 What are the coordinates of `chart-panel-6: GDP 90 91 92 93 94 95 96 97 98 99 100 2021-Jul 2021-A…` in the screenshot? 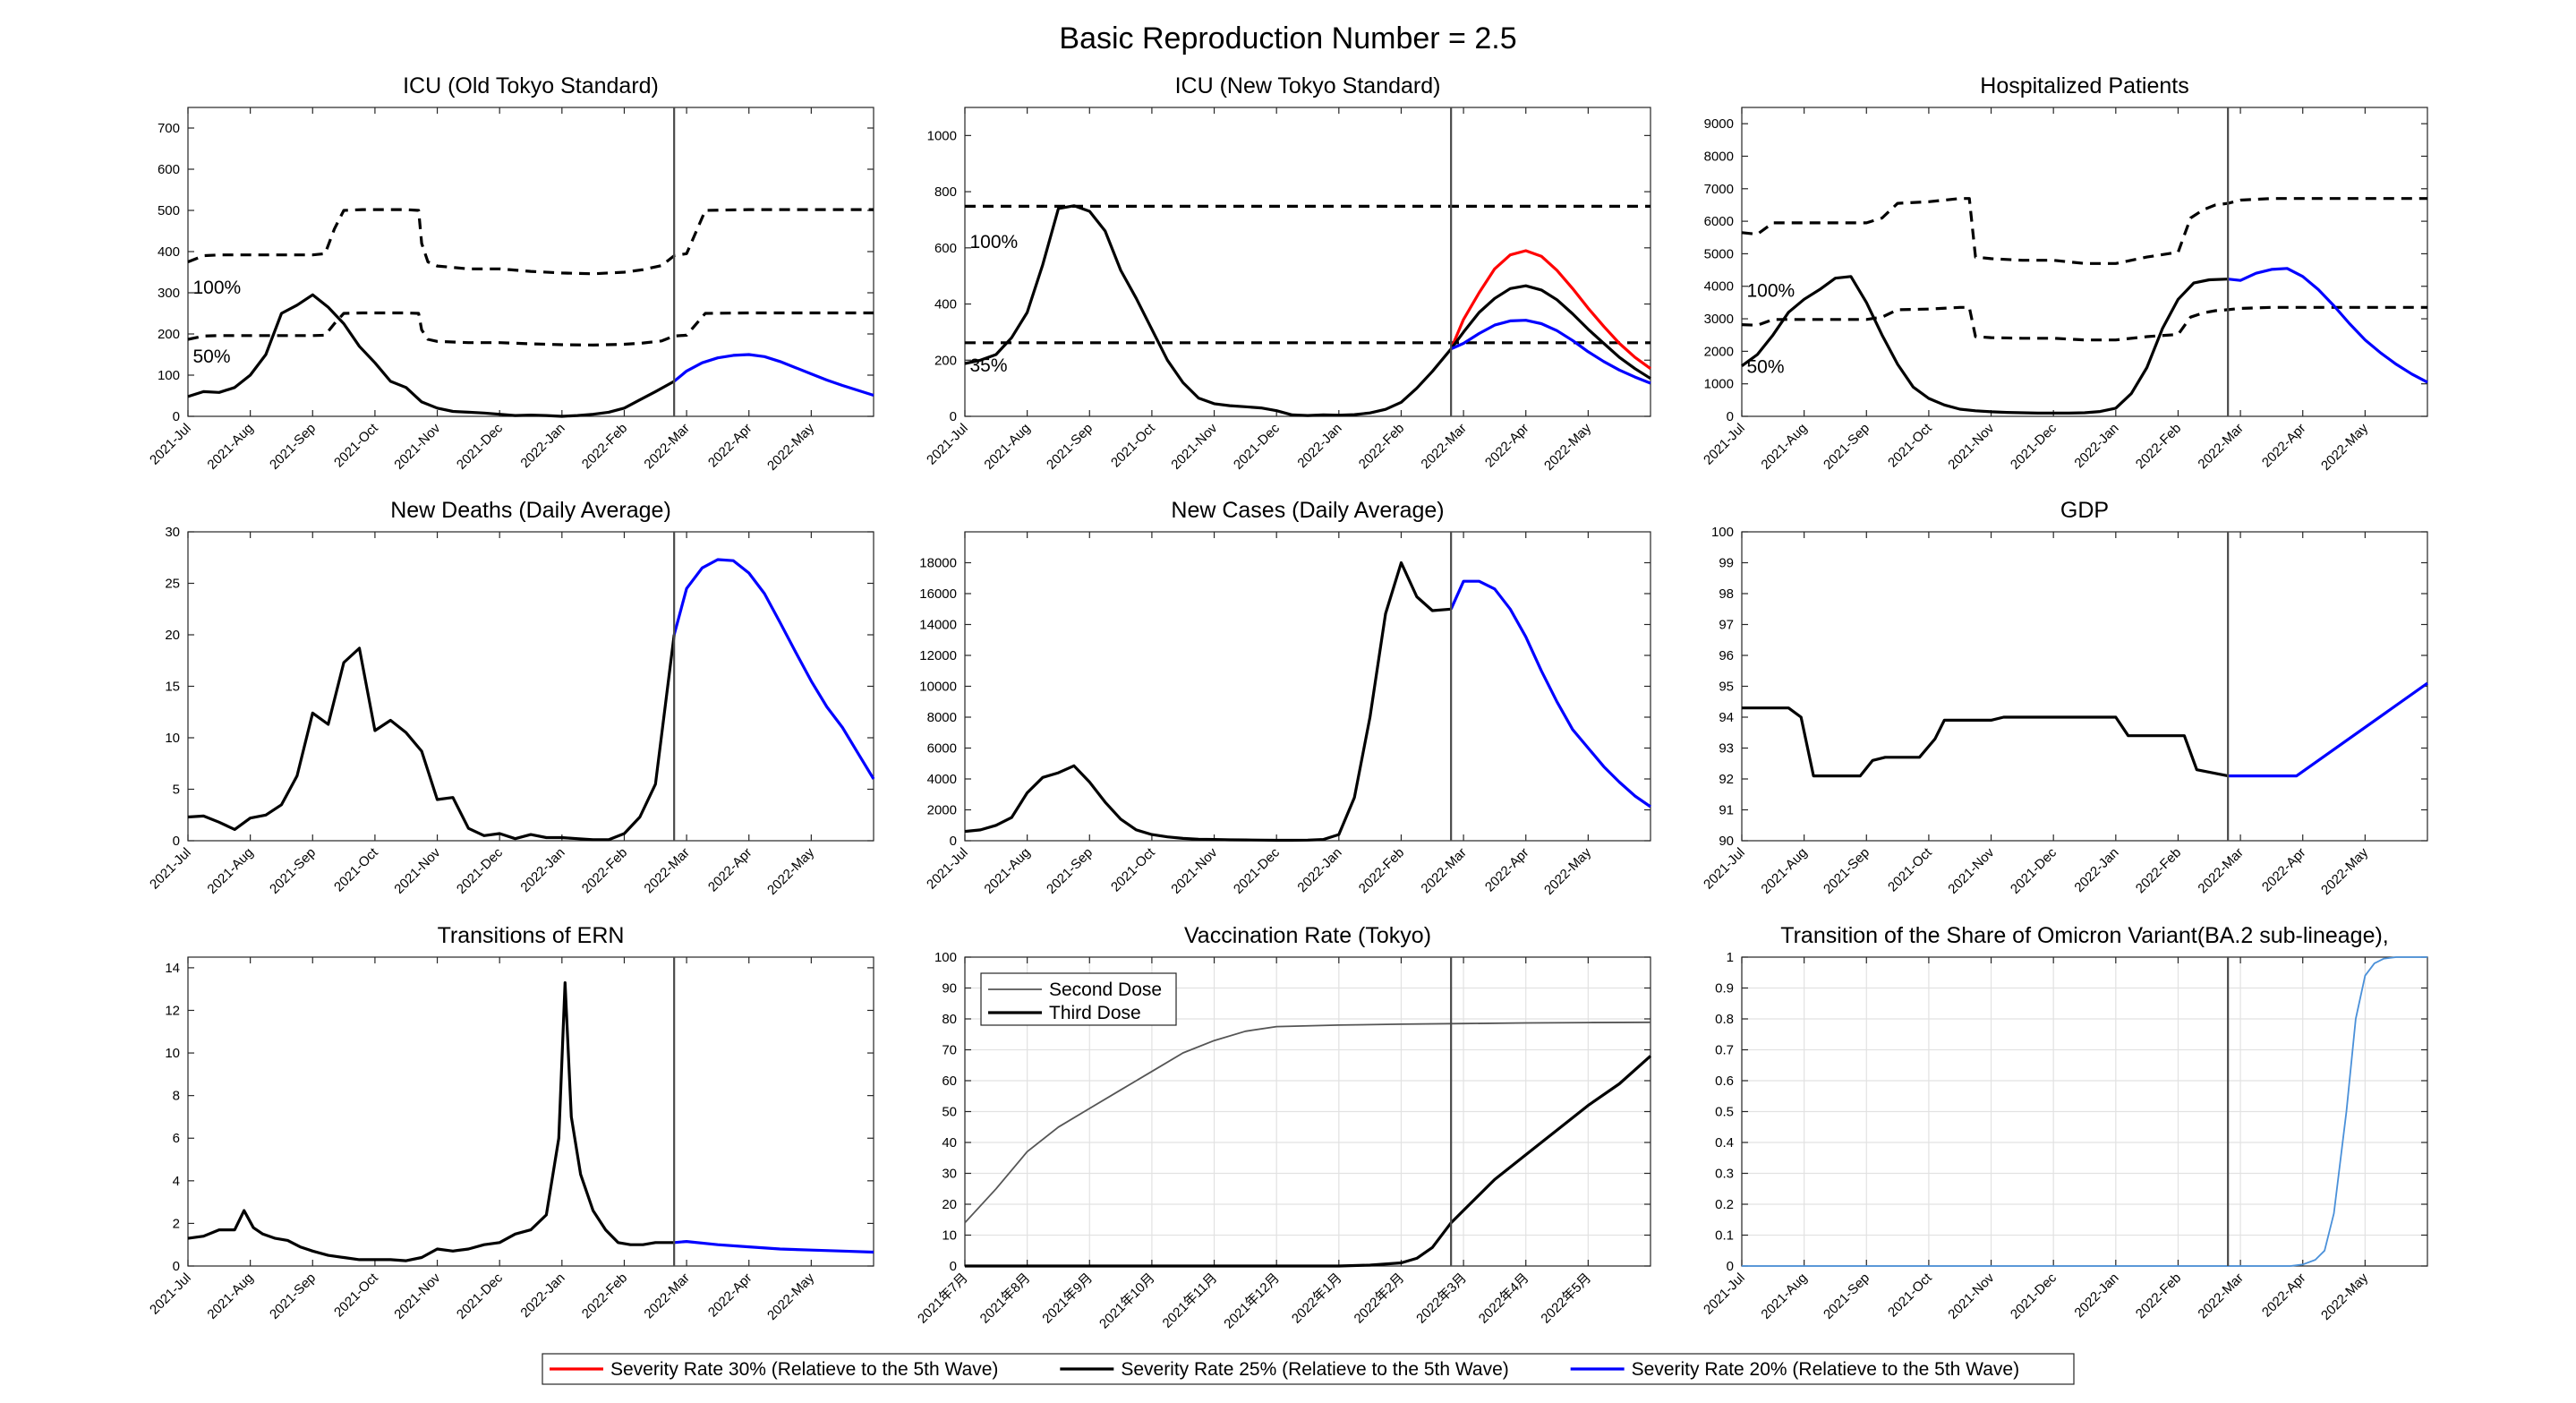 It's located at (2064, 698).